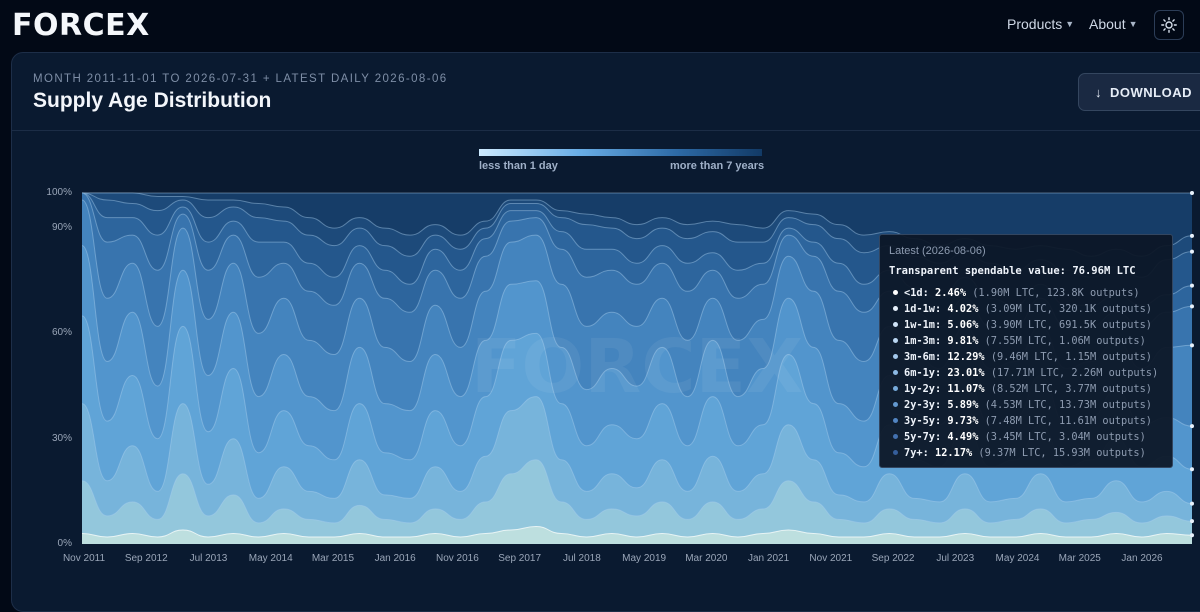 The height and width of the screenshot is (612, 1200). What do you see at coordinates (61, 438) in the screenshot?
I see `y-tick-label: 30%` at bounding box center [61, 438].